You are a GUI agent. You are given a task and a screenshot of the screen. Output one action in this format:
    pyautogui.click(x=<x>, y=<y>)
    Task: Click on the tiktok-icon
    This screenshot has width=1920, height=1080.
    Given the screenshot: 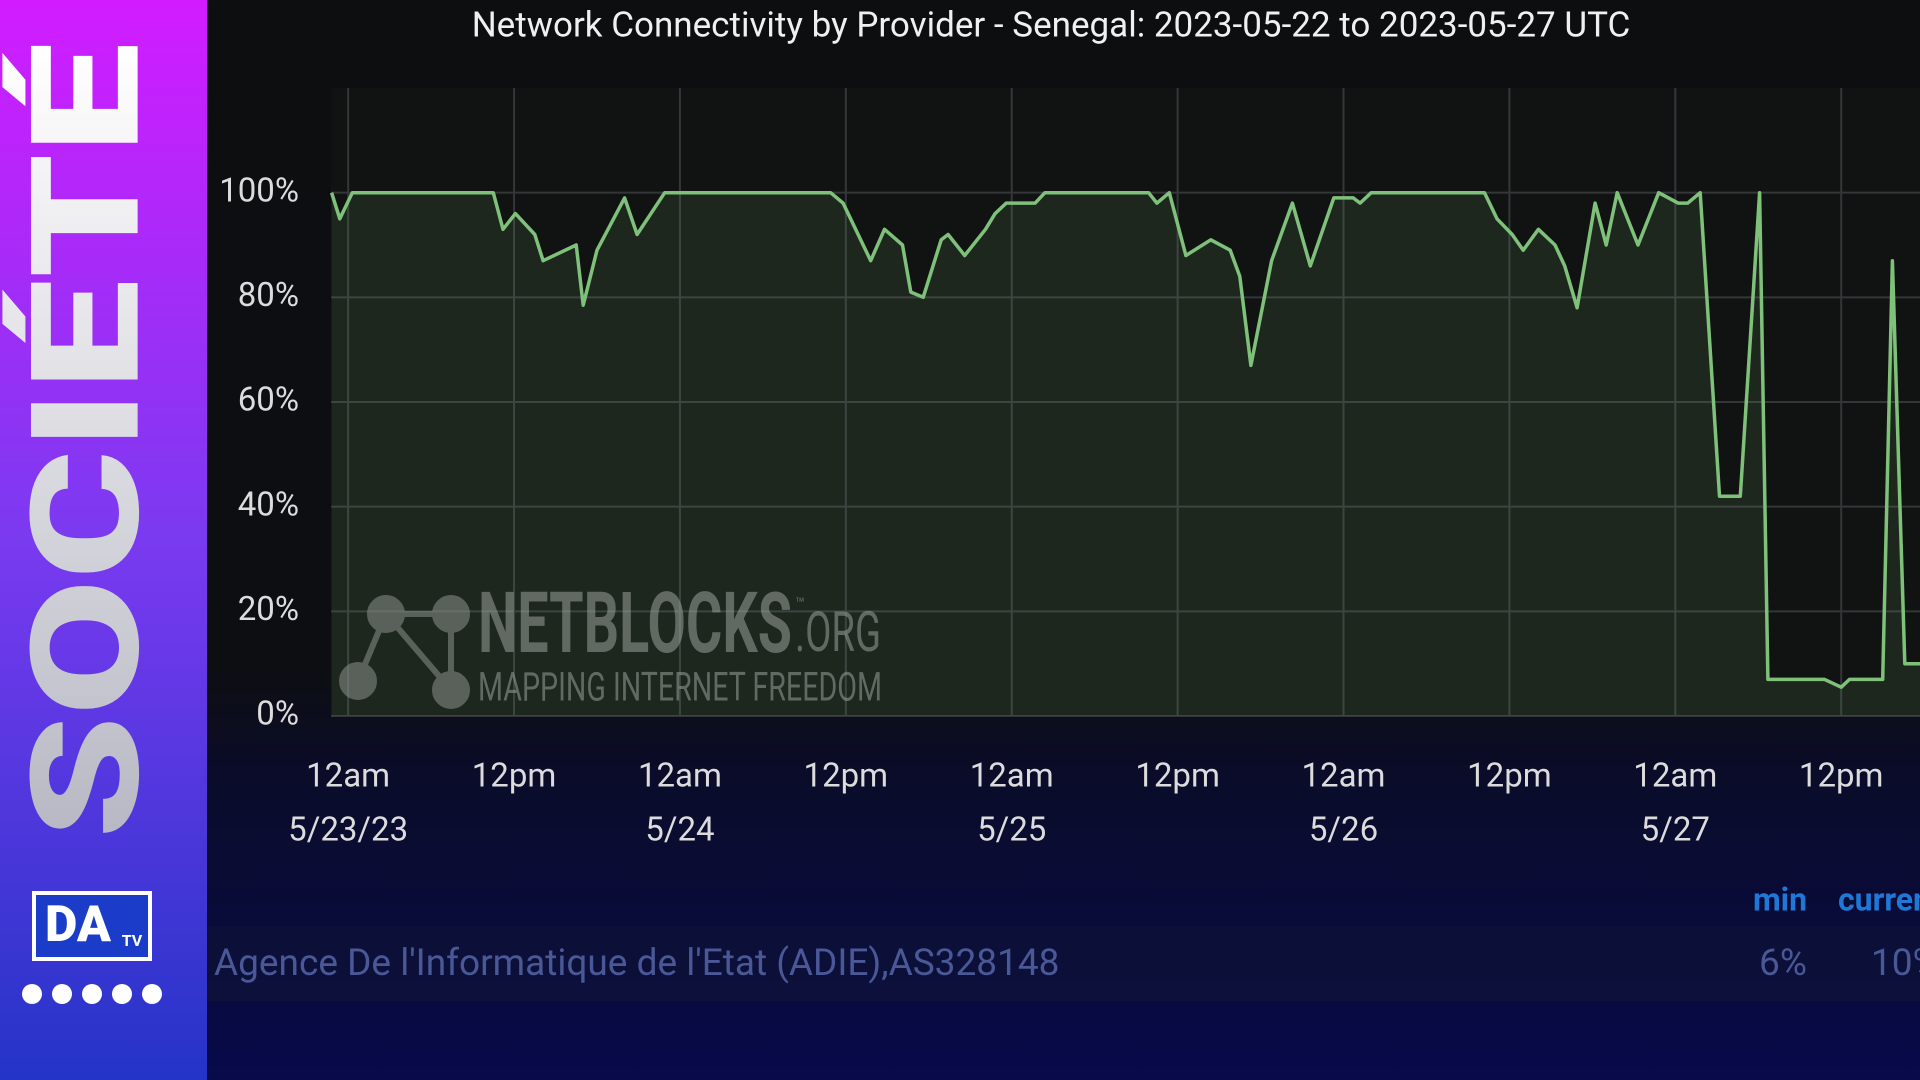 What is the action you would take?
    pyautogui.click(x=152, y=994)
    